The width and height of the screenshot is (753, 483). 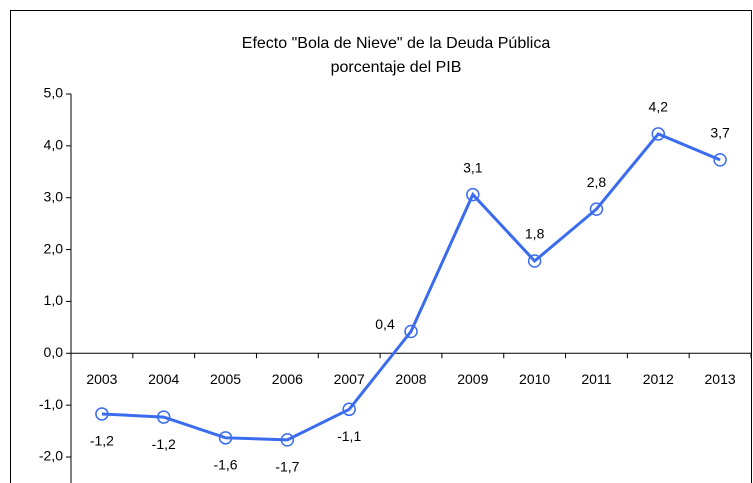 What do you see at coordinates (54, 93) in the screenshot?
I see `y-tick-label: 5,0` at bounding box center [54, 93].